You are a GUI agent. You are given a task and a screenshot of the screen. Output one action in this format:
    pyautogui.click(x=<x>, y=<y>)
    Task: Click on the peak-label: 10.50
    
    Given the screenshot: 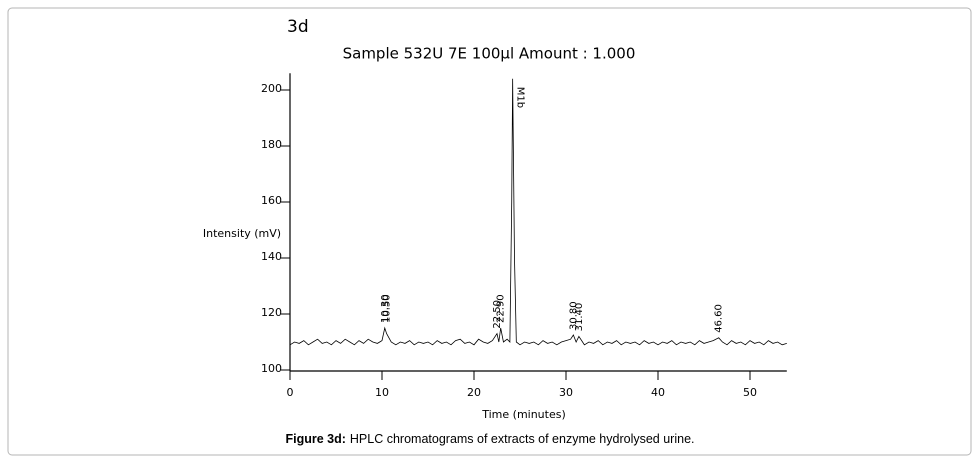 What is the action you would take?
    pyautogui.click(x=387, y=308)
    